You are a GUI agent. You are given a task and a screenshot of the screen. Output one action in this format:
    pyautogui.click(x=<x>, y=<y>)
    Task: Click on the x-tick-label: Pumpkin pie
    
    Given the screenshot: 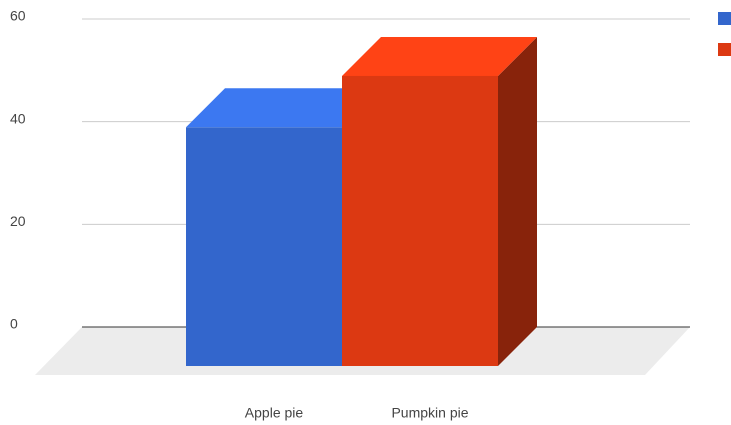 What is the action you would take?
    pyautogui.click(x=429, y=413)
    